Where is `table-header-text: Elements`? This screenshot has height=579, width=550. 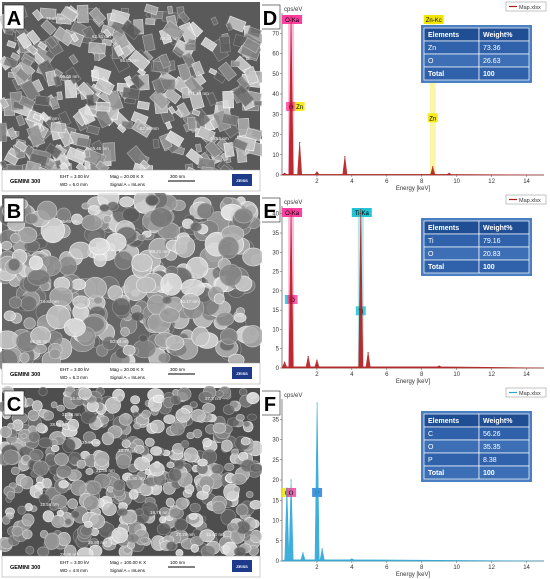 table-header-text: Elements is located at coordinates (443, 228).